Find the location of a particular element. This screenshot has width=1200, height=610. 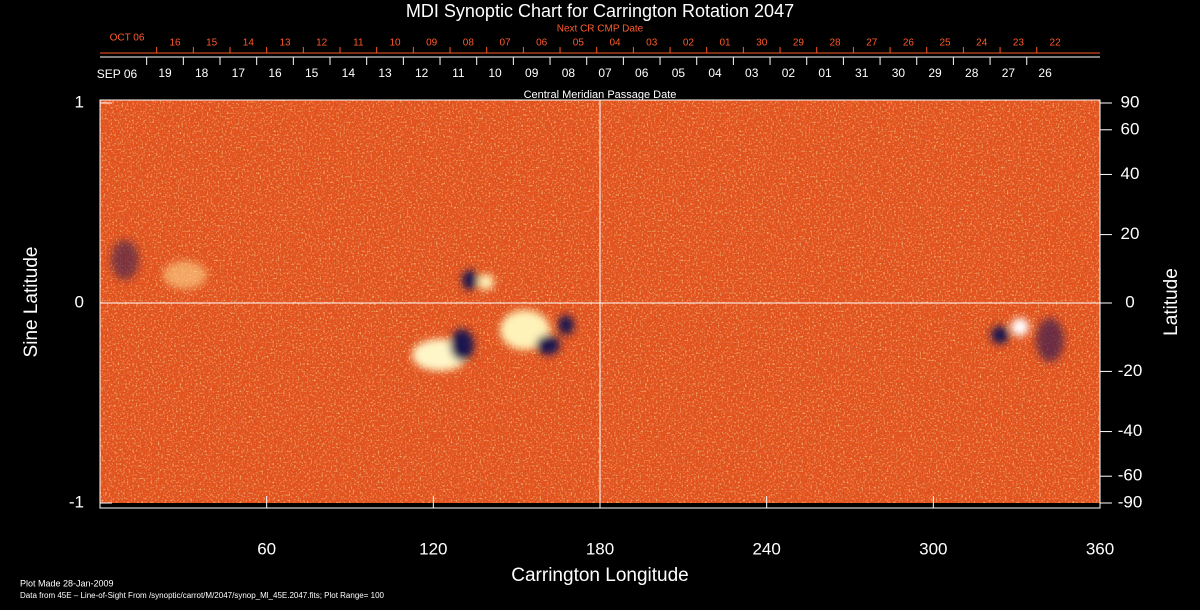

top-axis-2-label: Next CR CMP Date is located at coordinates (600, 29).